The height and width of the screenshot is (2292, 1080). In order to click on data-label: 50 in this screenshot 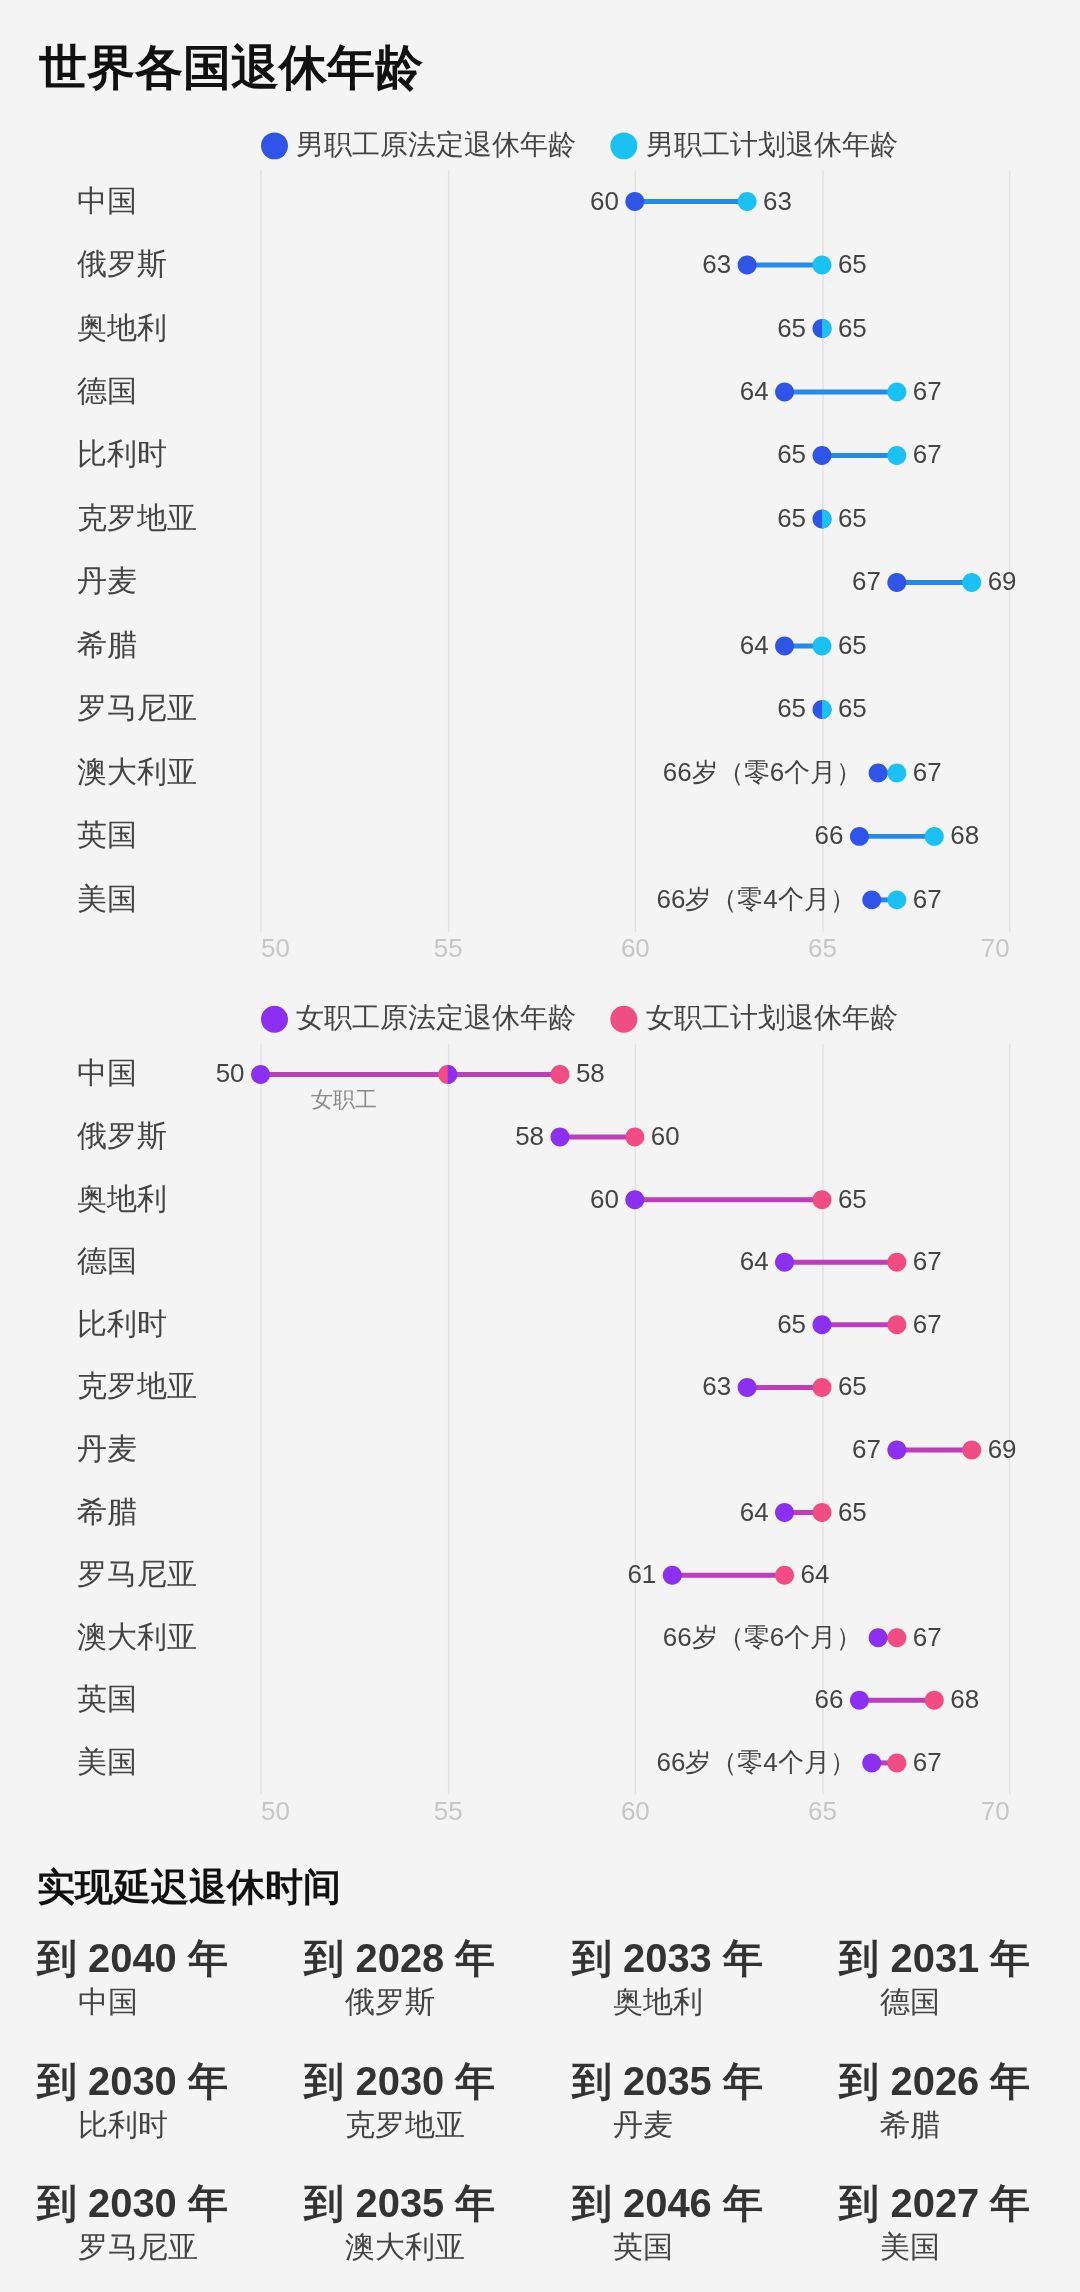, I will do `click(230, 1073)`.